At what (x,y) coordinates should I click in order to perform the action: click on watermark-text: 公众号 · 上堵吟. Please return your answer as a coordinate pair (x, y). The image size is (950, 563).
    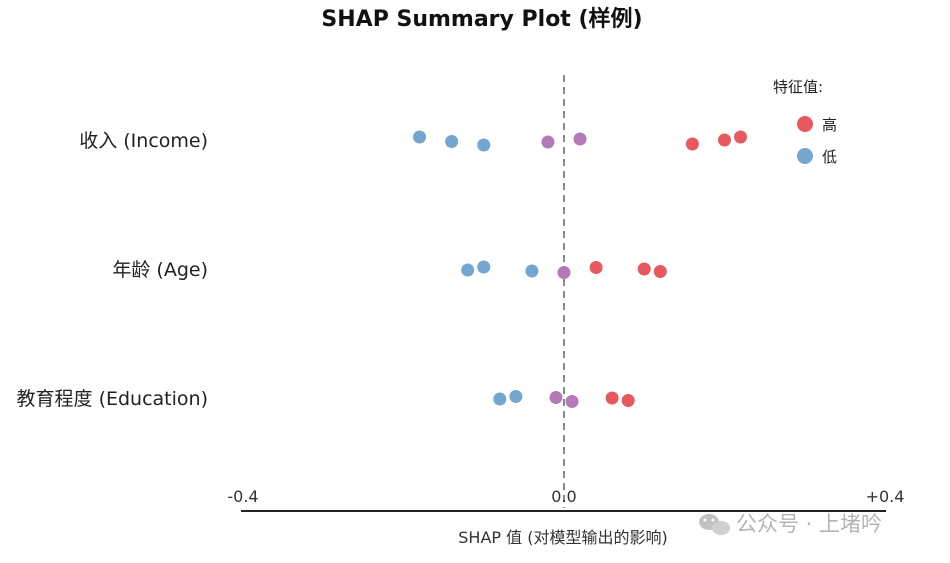
    Looking at the image, I should click on (809, 524).